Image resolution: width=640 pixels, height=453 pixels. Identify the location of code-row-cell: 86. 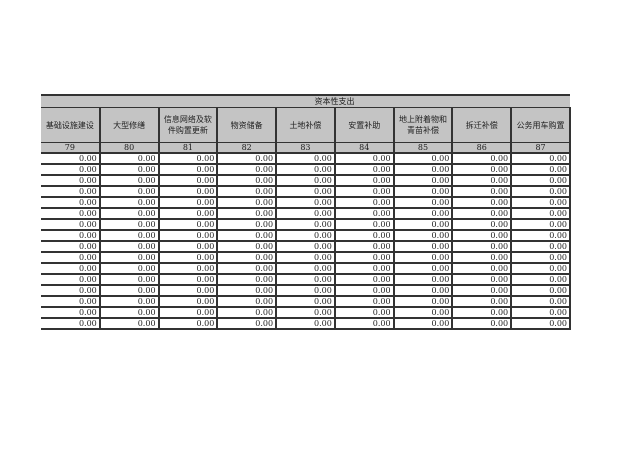
(482, 148).